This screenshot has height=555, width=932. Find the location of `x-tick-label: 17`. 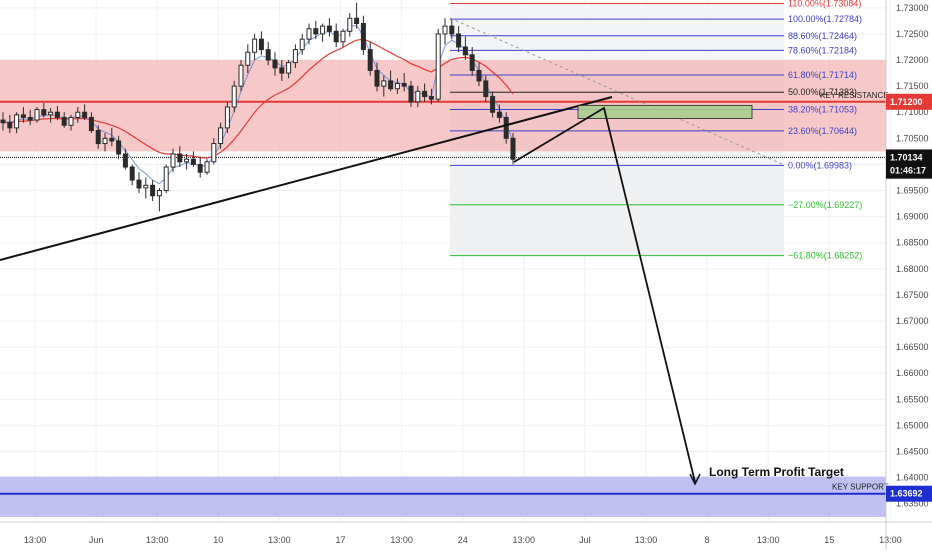

x-tick-label: 17 is located at coordinates (340, 540).